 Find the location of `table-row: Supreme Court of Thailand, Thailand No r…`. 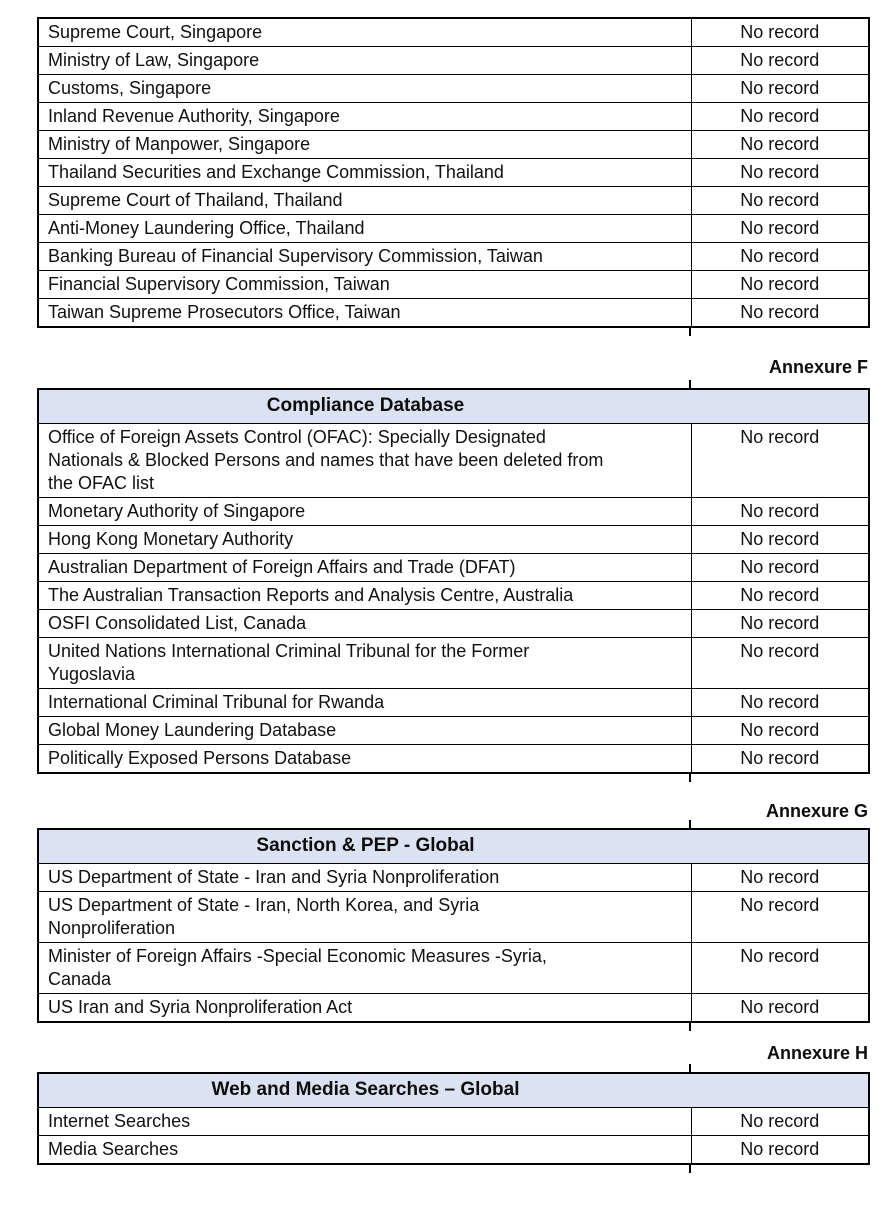

table-row: Supreme Court of Thailand, Thailand No r… is located at coordinates (453, 200).